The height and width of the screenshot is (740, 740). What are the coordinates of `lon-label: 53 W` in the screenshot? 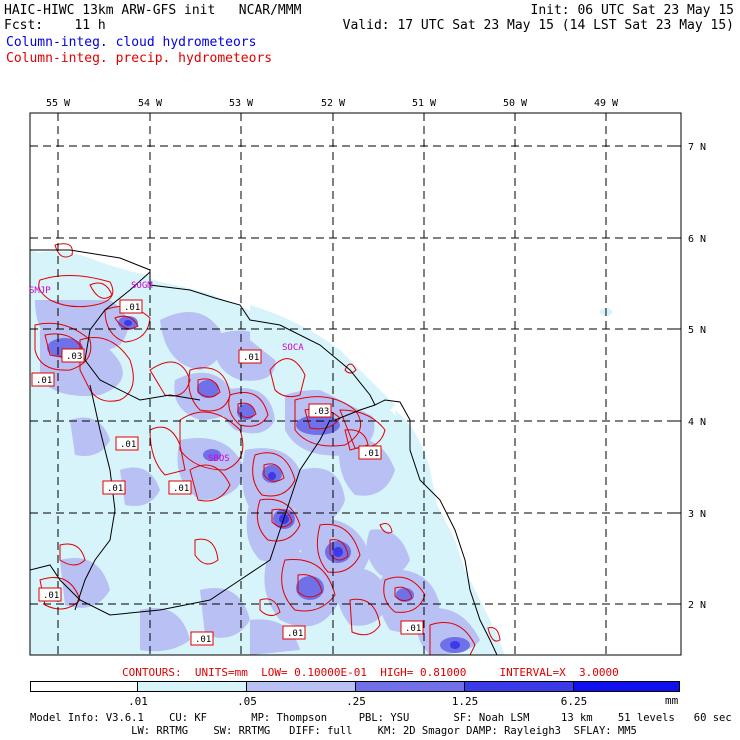 It's located at (241, 103).